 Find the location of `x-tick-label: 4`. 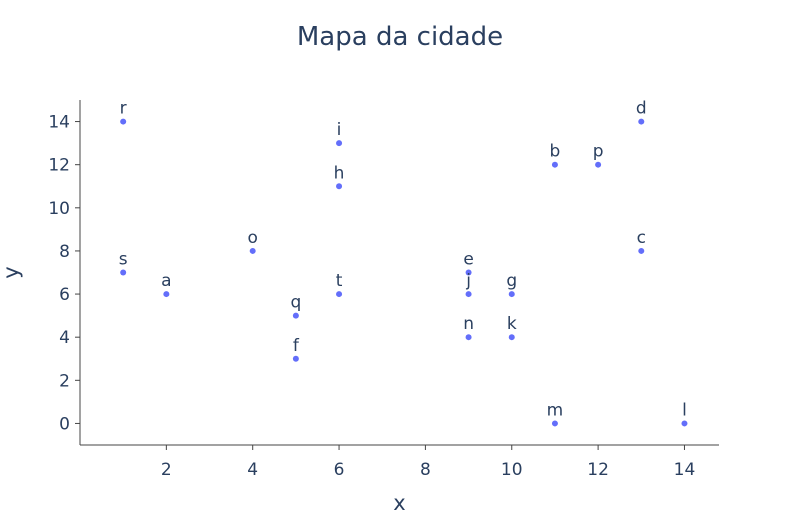

x-tick-label: 4 is located at coordinates (252, 470).